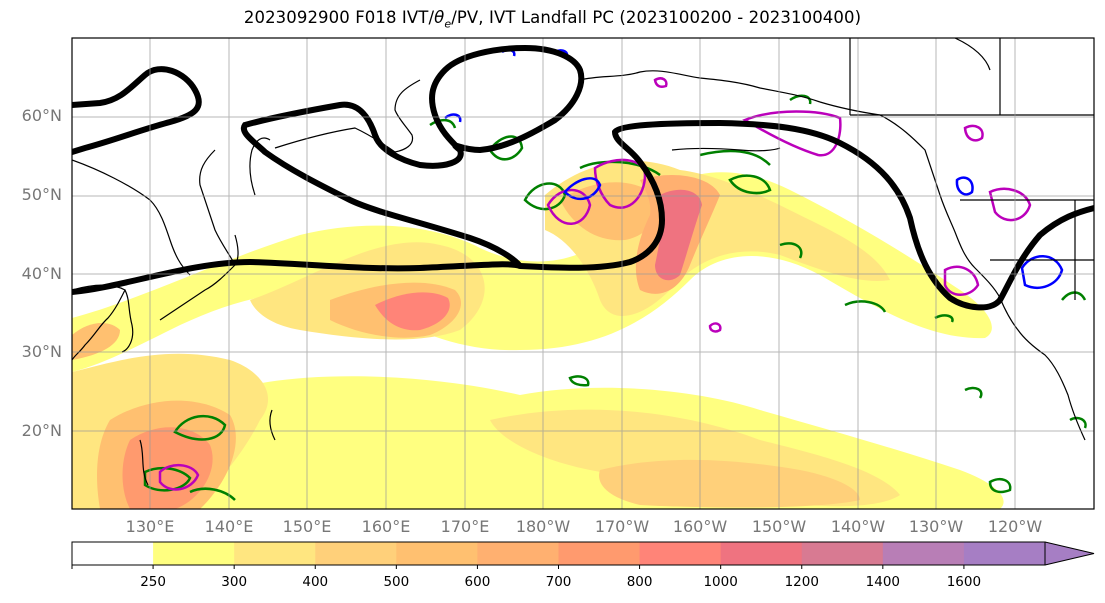 The height and width of the screenshot is (603, 1105). What do you see at coordinates (543, 526) in the screenshot?
I see `lon-label: 180°W` at bounding box center [543, 526].